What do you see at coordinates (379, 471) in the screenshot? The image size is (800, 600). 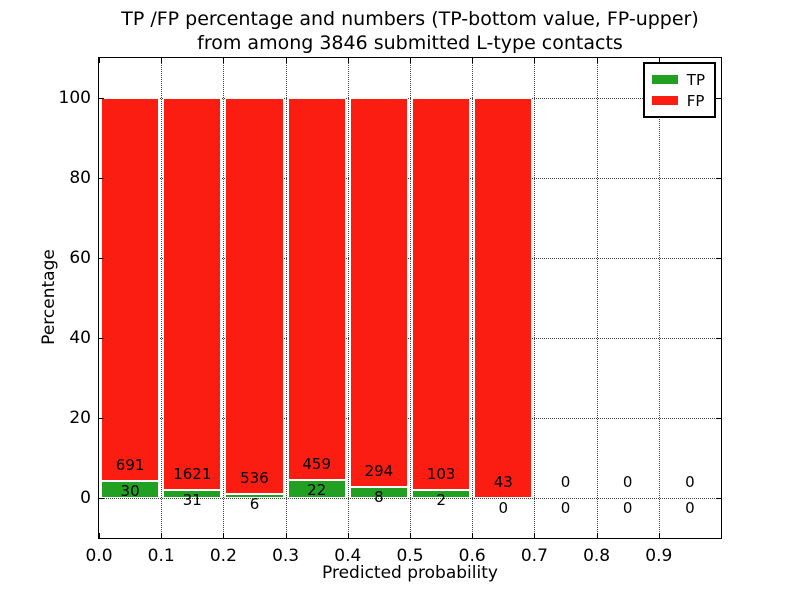 I see `fp-count-label: 294` at bounding box center [379, 471].